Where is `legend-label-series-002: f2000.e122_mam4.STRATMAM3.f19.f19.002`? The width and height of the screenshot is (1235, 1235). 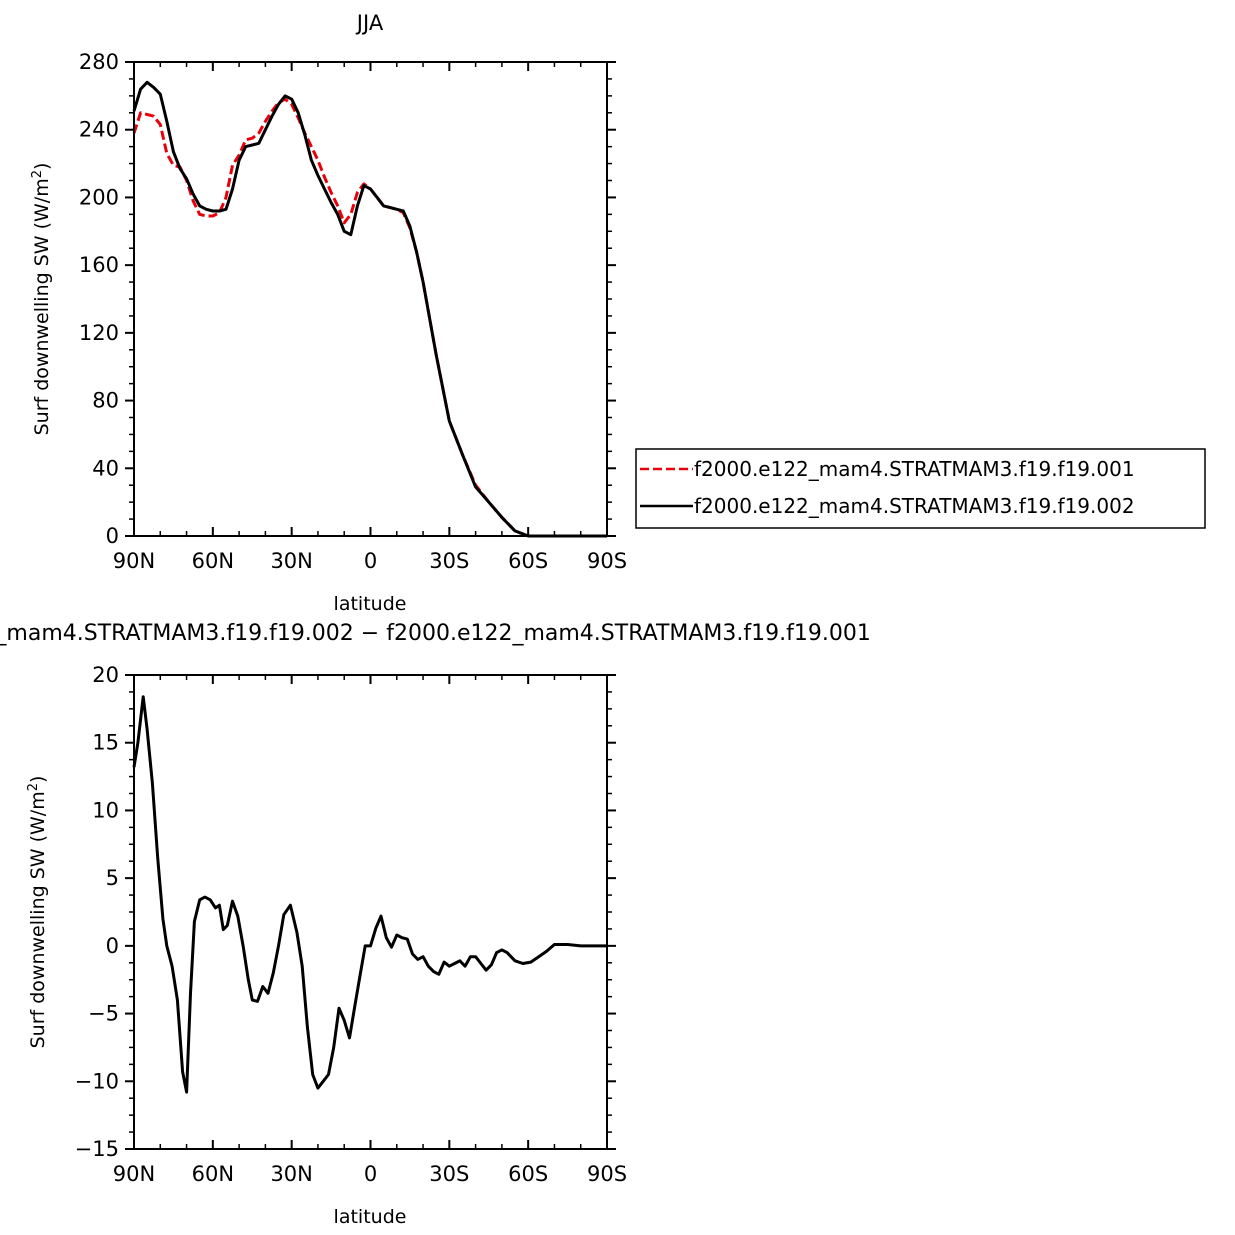 legend-label-series-002: f2000.e122_mam4.STRATMAM3.f19.f19.002 is located at coordinates (914, 506).